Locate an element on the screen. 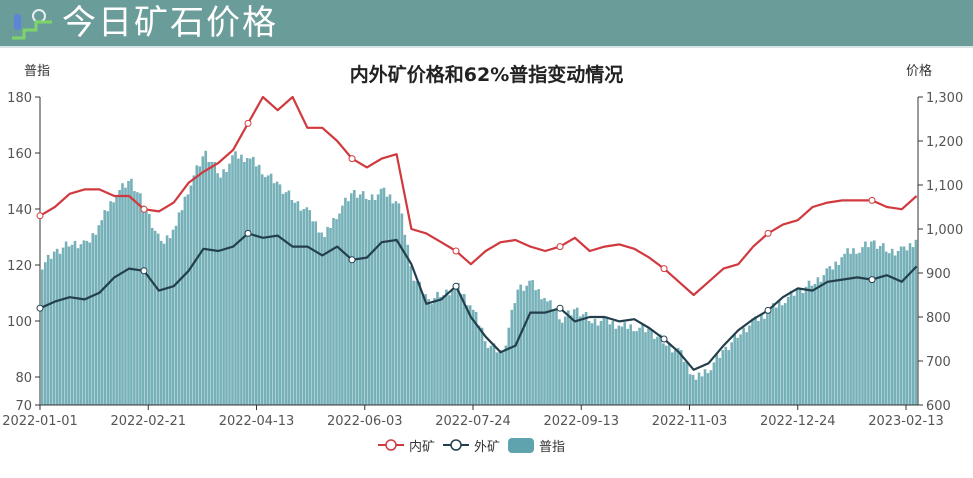 This screenshot has height=478, width=973. left-axis-tick-label: 100 is located at coordinates (19, 322).